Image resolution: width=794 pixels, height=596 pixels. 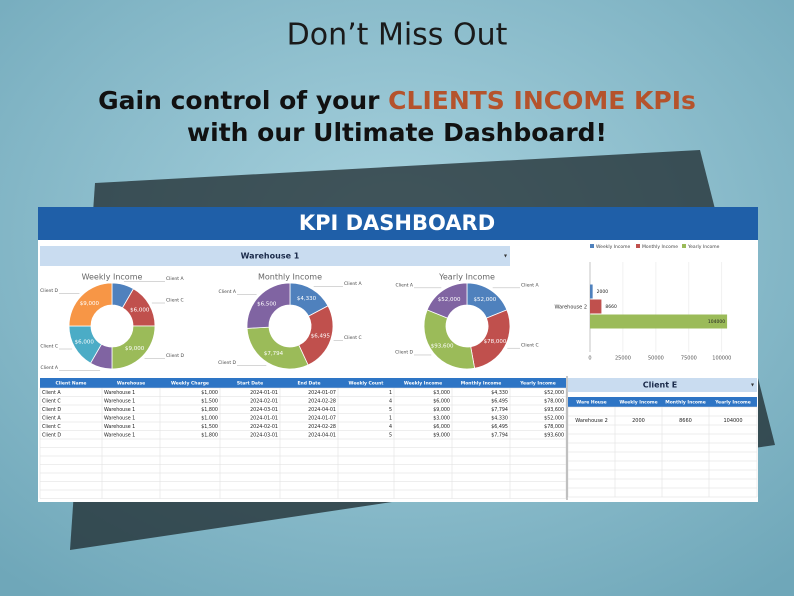 What do you see at coordinates (397, 223) in the screenshot?
I see `dashboard-title: KPI DASHBOARD` at bounding box center [397, 223].